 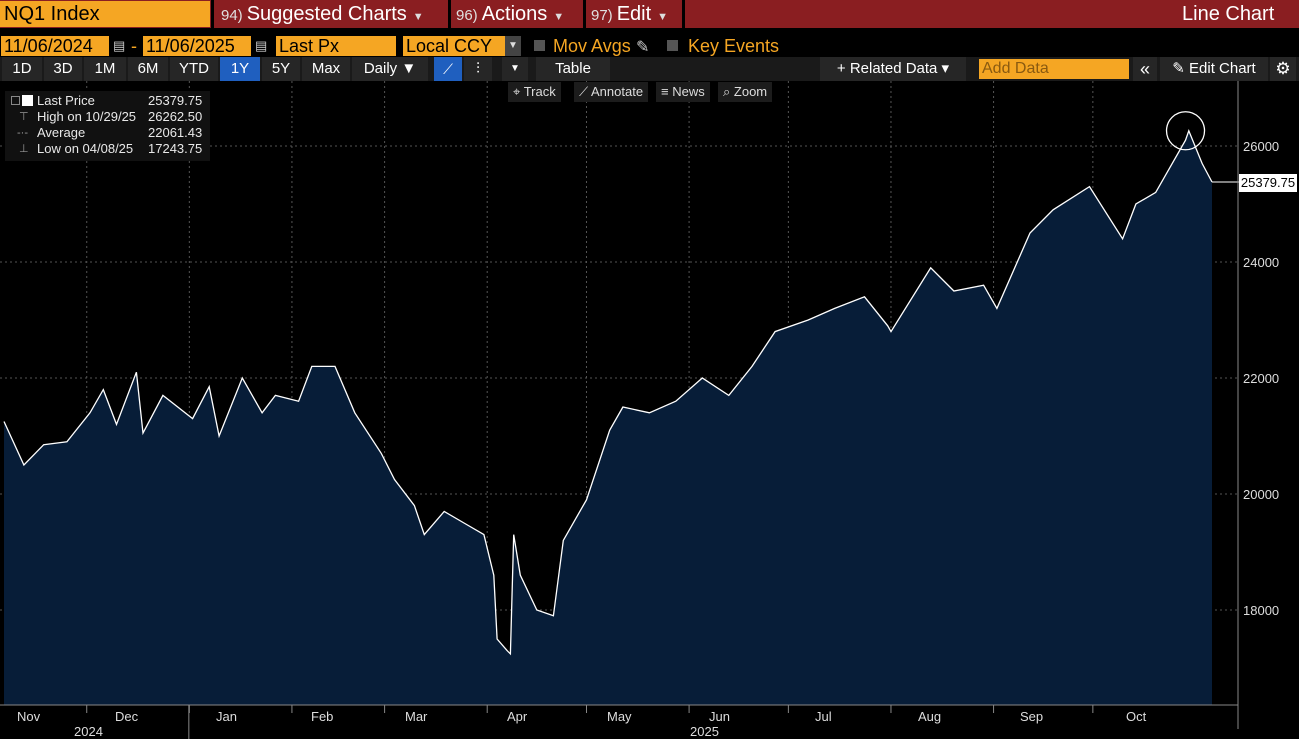 I want to click on legend-value: 26262.50, so click(x=175, y=116).